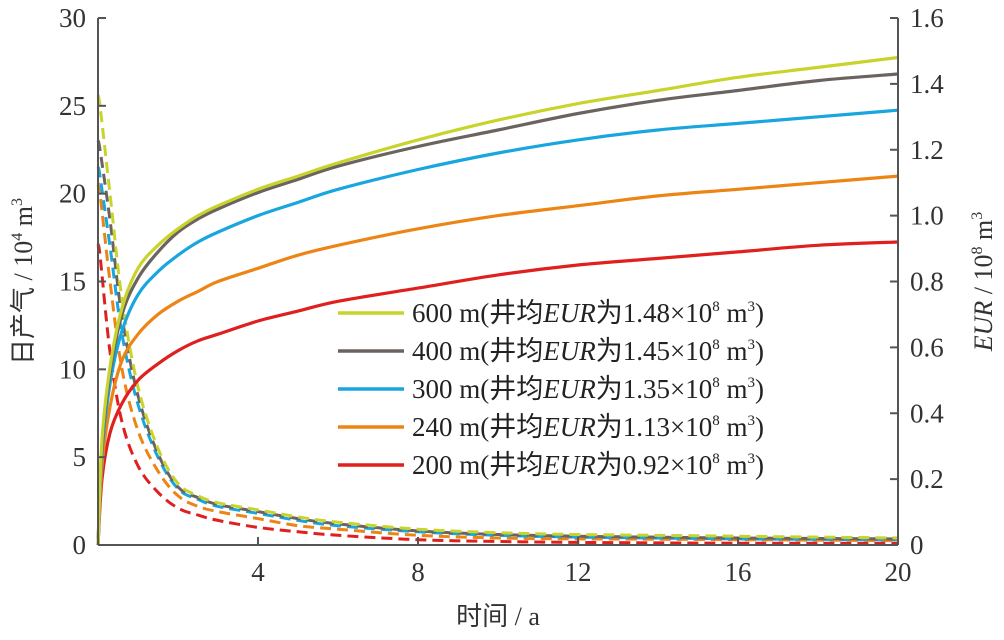 The height and width of the screenshot is (640, 1004). What do you see at coordinates (927, 413) in the screenshot?
I see `y-right-tick-label: 0.4` at bounding box center [927, 413].